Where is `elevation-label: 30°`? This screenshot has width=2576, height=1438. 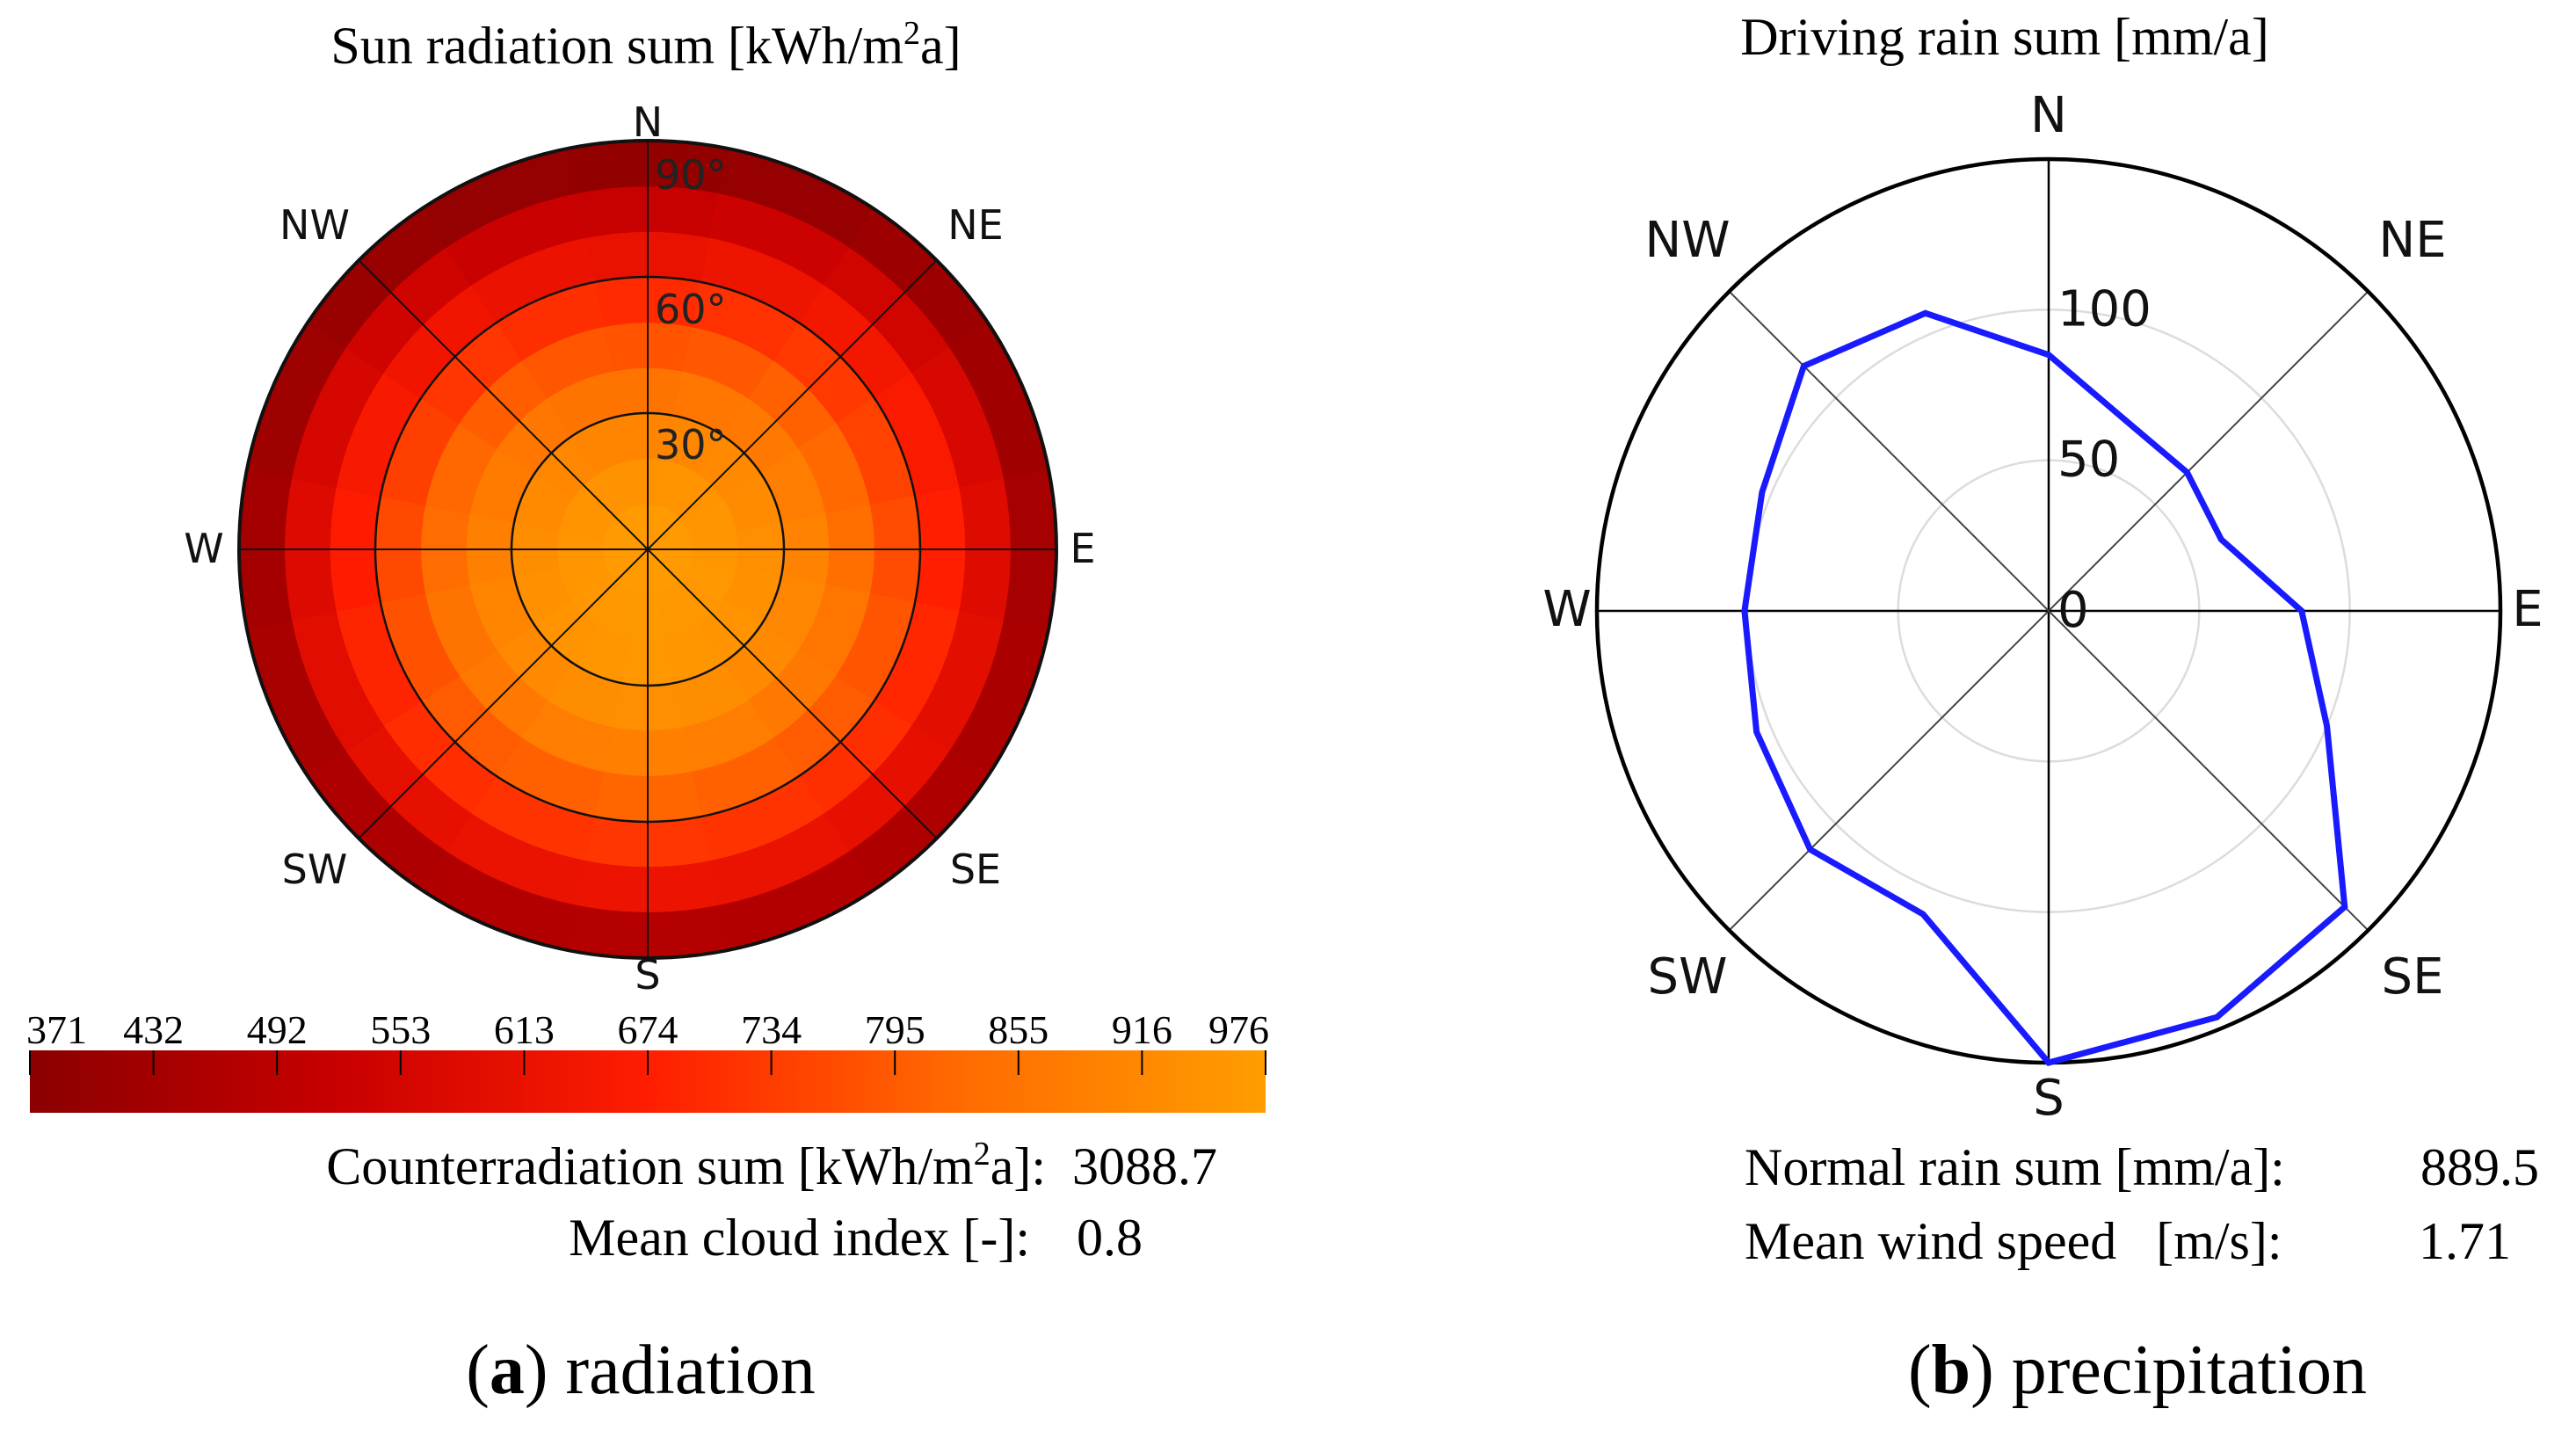
elevation-label: 30° is located at coordinates (691, 444).